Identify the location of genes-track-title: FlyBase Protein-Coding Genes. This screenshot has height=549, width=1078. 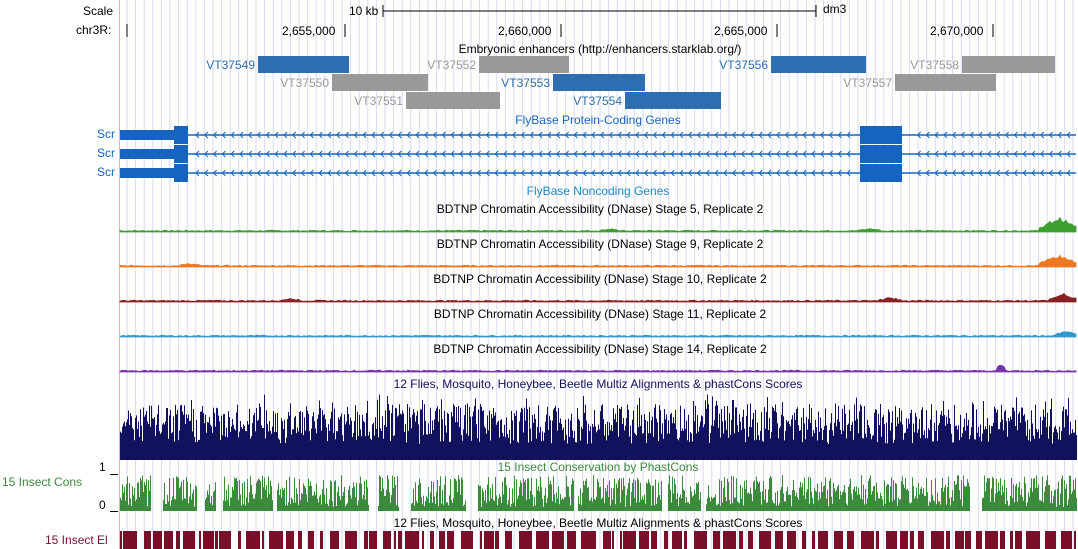
(597, 120).